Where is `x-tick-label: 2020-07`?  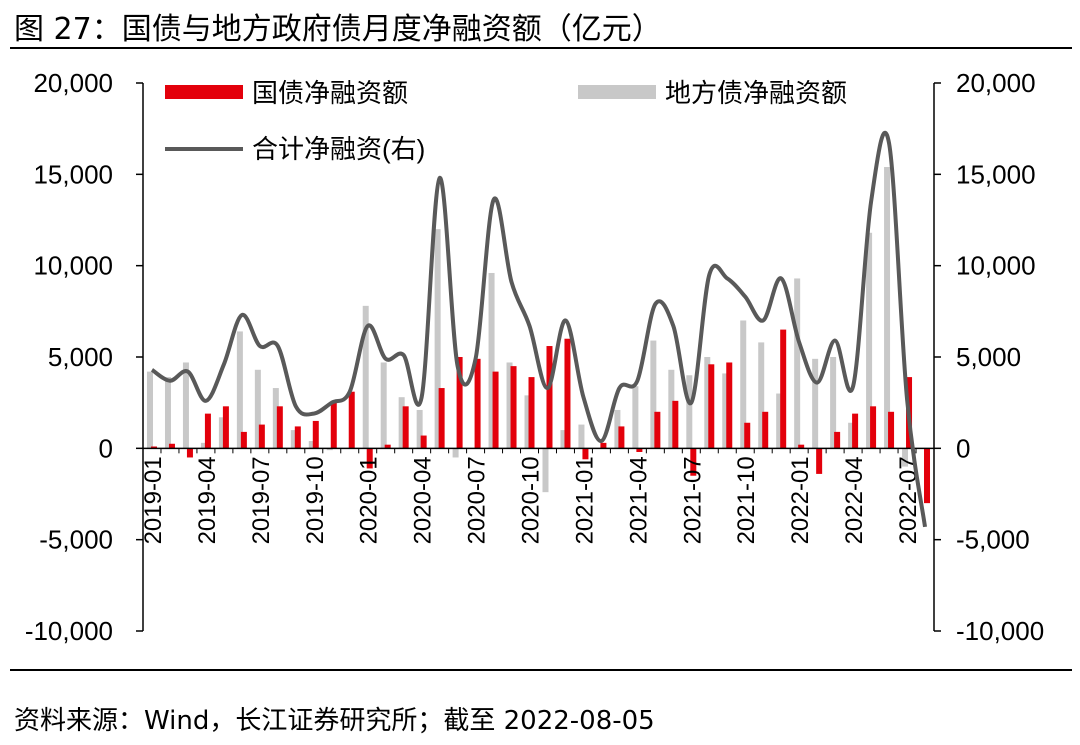 x-tick-label: 2020-07 is located at coordinates (477, 500).